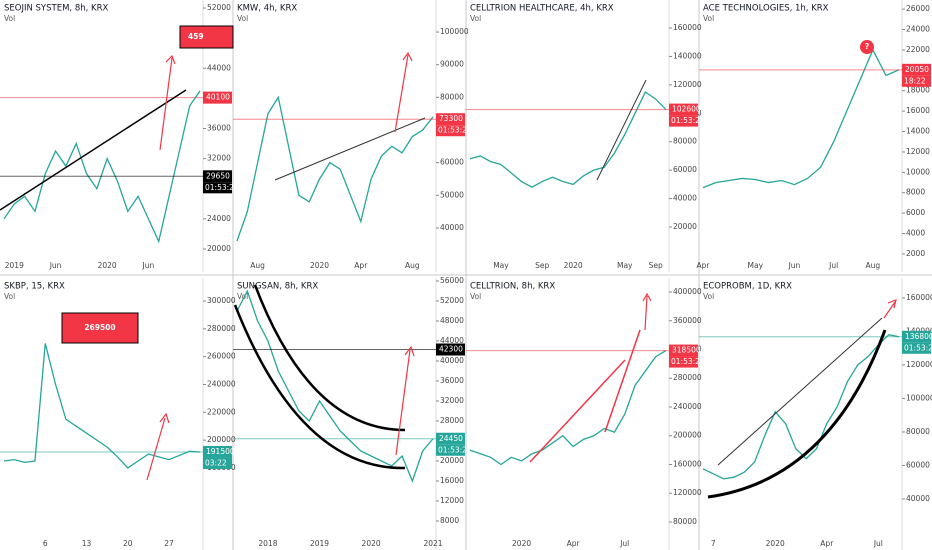  I want to click on price-tag-label: 29650, so click(218, 175).